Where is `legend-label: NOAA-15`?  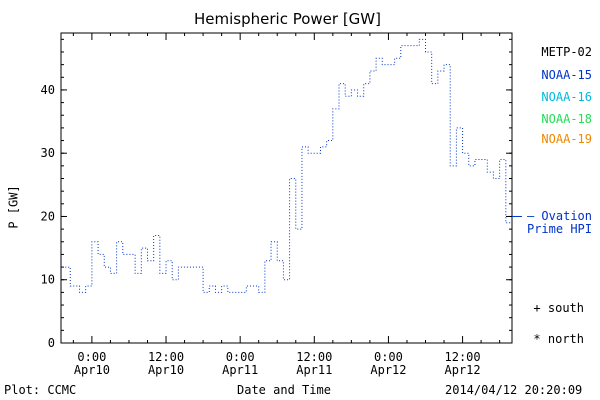
legend-label: NOAA-15 is located at coordinates (566, 75).